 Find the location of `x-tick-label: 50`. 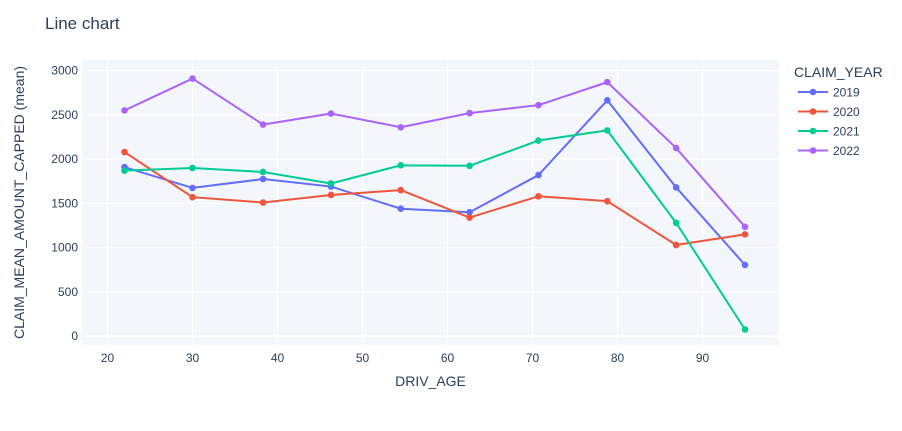

x-tick-label: 50 is located at coordinates (363, 358).